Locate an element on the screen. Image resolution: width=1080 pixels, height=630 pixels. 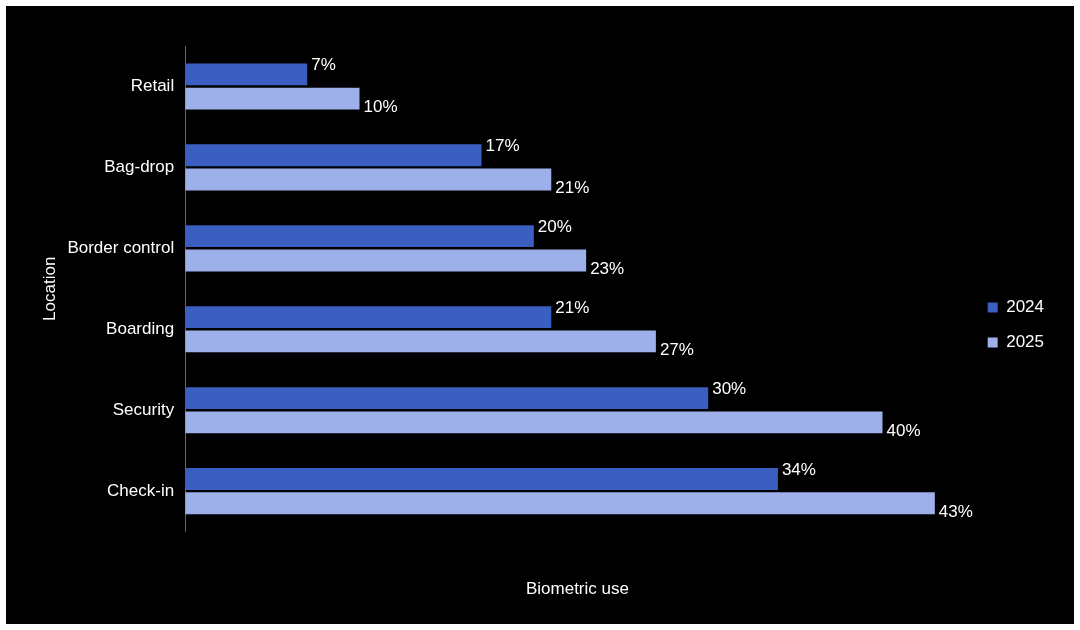
y-axis-title: Location is located at coordinates (49, 288).